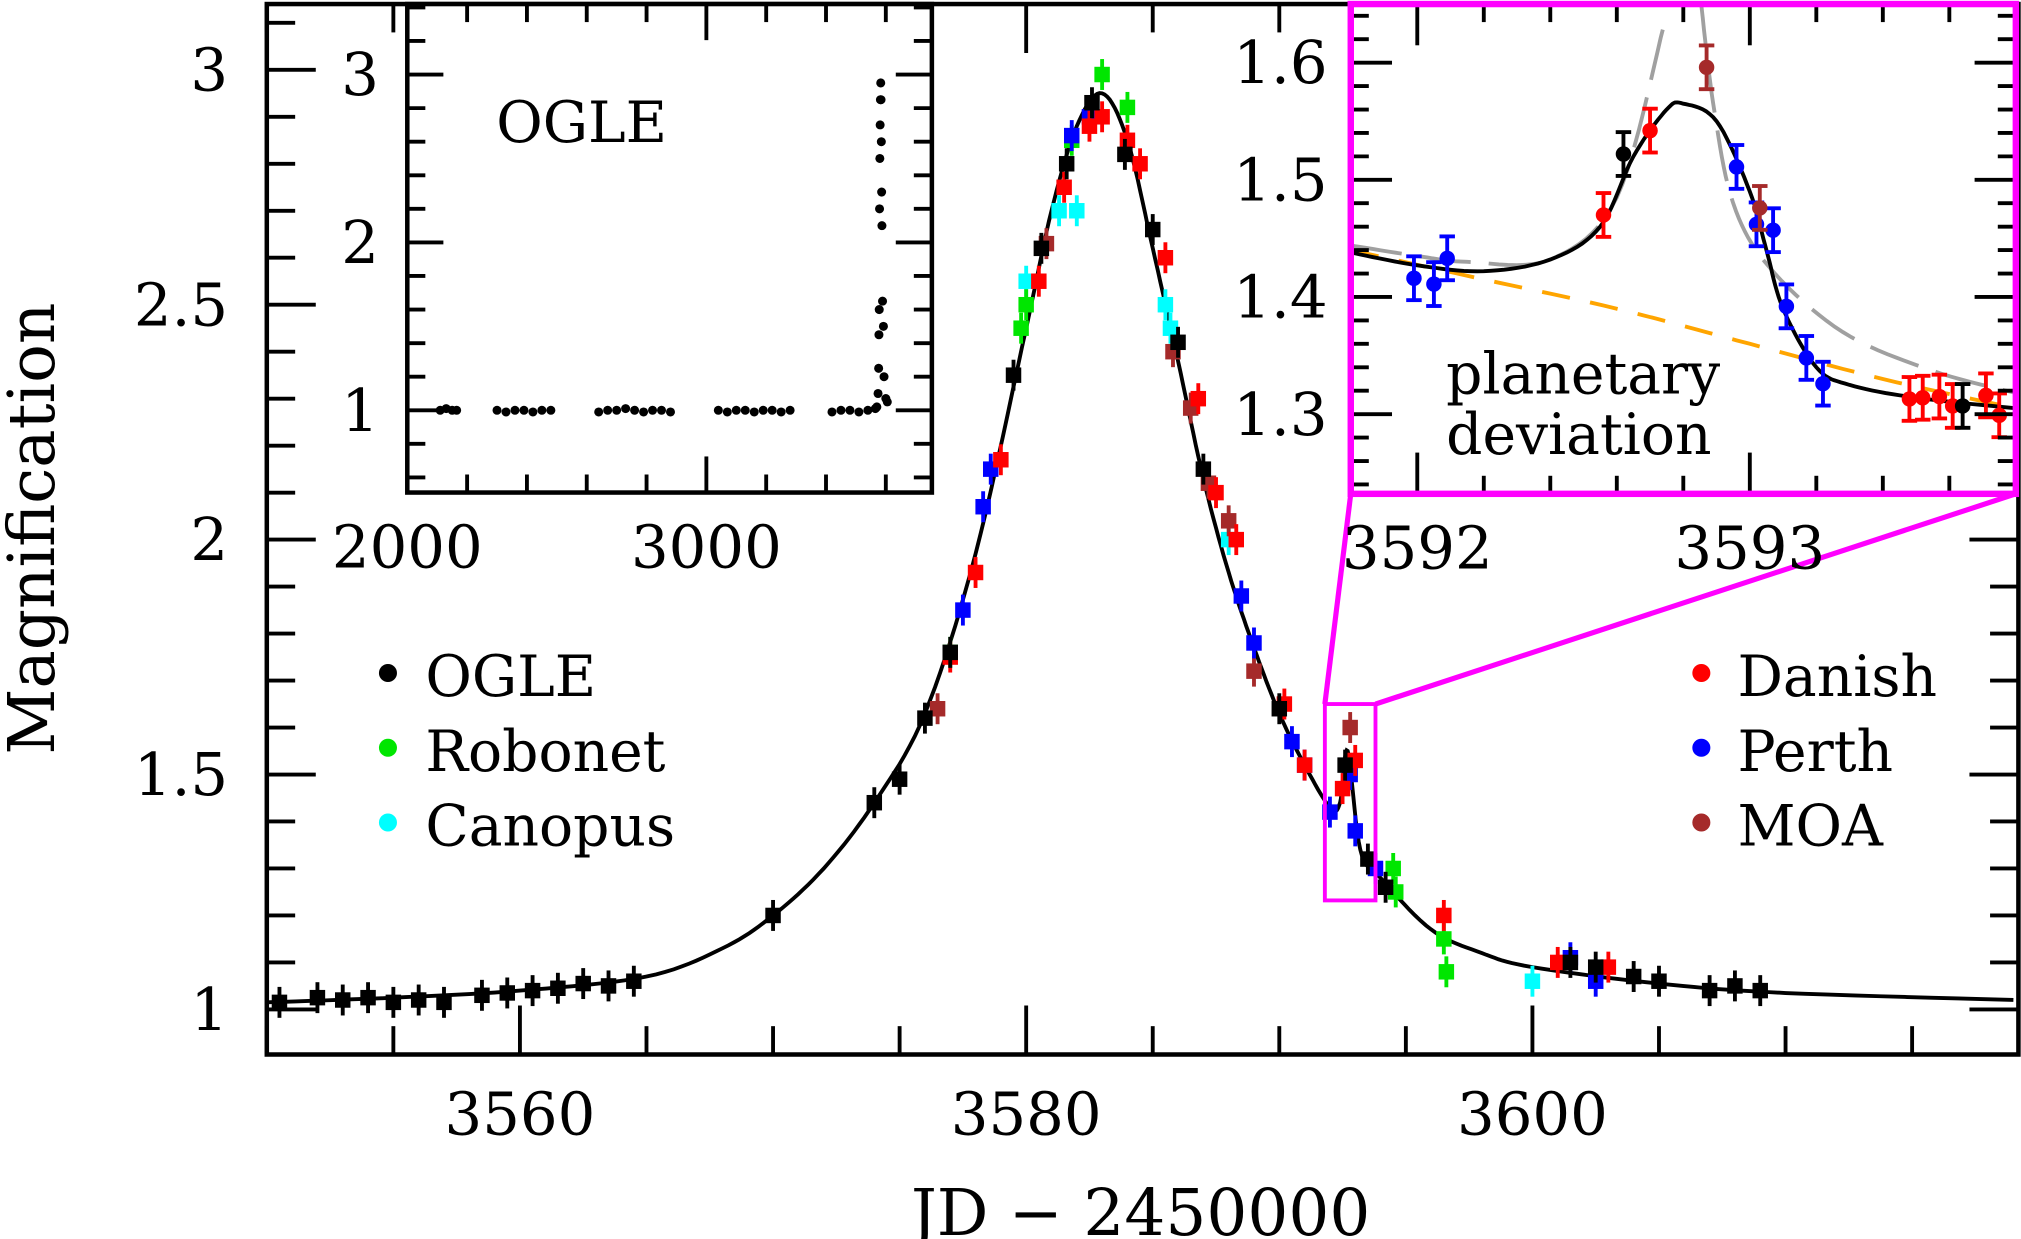 This screenshot has height=1239, width=2021. Describe the element at coordinates (510, 677) in the screenshot. I see `legend-label-ogle: OGLE` at that location.